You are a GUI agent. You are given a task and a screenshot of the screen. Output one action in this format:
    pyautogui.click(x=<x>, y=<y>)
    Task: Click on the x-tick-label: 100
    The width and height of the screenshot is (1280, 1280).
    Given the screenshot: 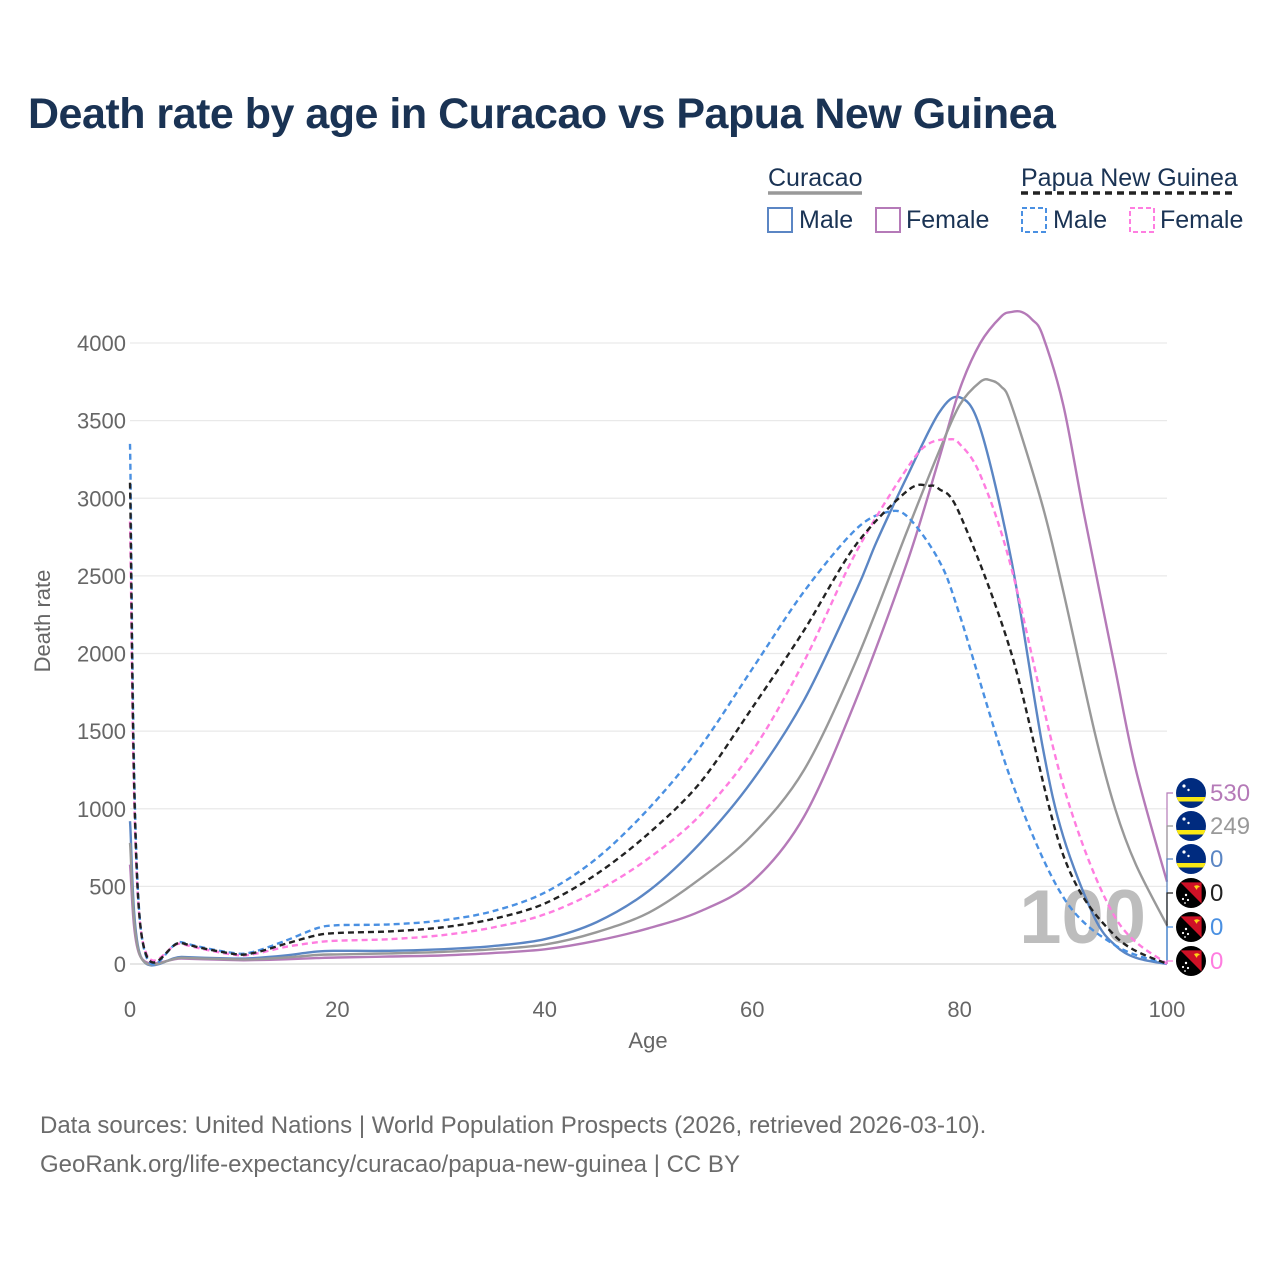 What is the action you would take?
    pyautogui.click(x=1167, y=1009)
    